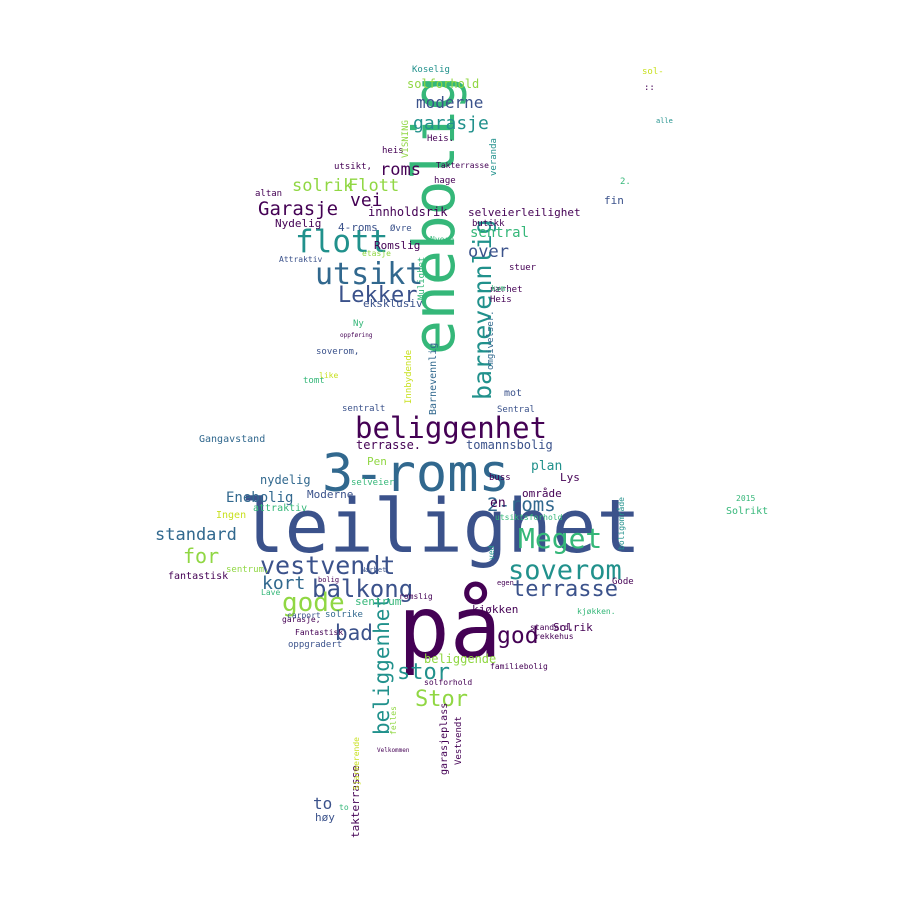  Describe the element at coordinates (374, 570) in the screenshot. I see `word: Nærhet` at that location.